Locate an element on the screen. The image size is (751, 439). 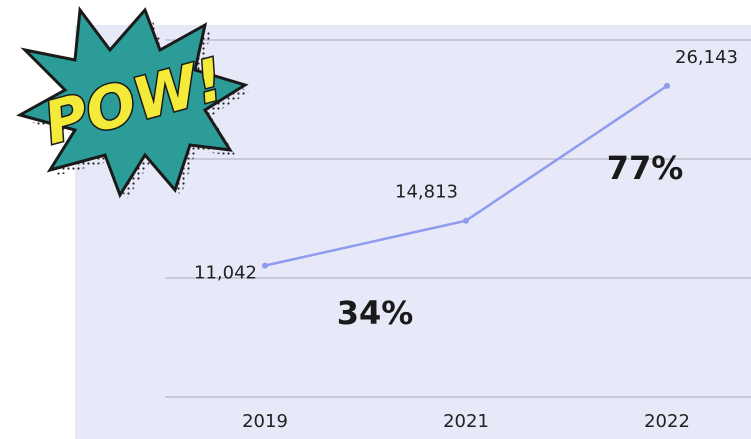
value-label: 26,143 is located at coordinates (706, 57).